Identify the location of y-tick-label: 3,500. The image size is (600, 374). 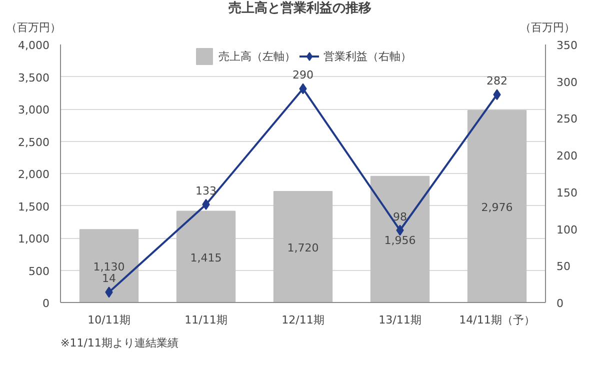
(34, 77).